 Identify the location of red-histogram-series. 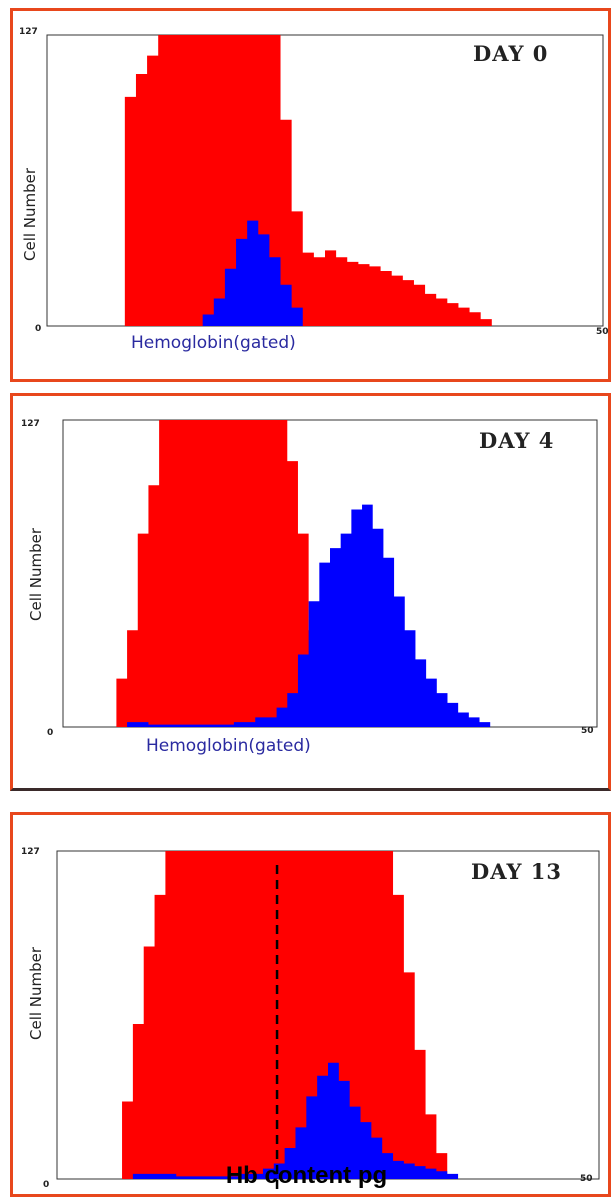
(217, 573).